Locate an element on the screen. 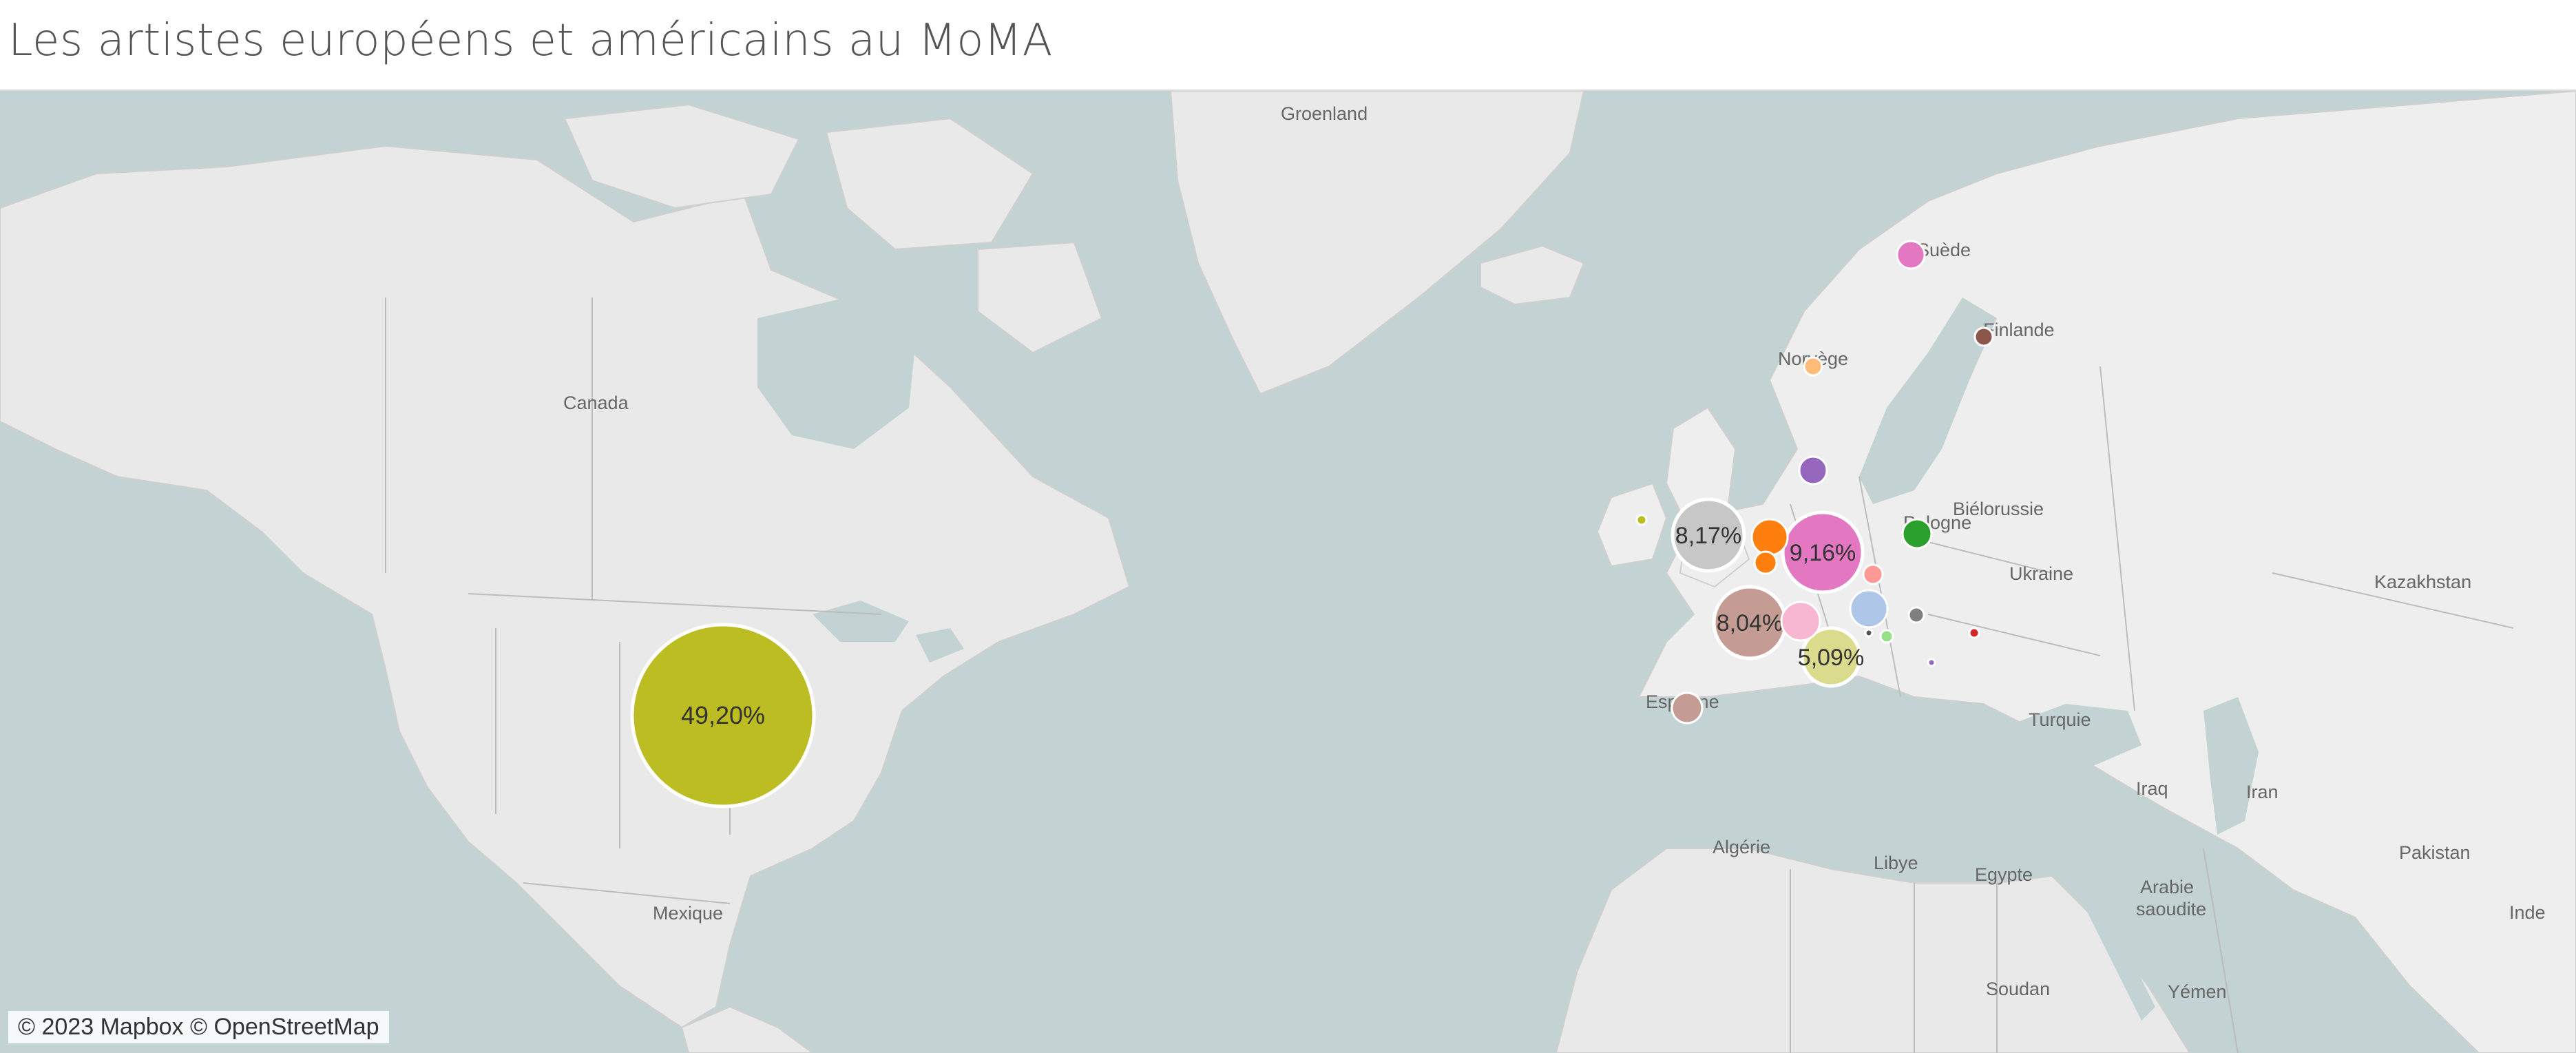 This screenshot has height=1053, width=2576. bubble-hungary is located at coordinates (1916, 615).